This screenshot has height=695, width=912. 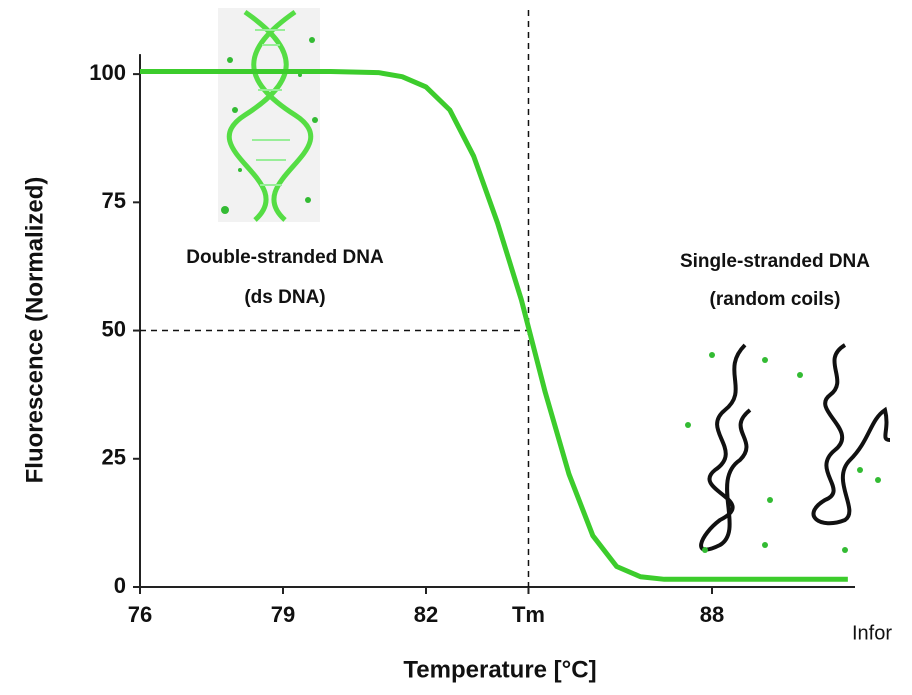 What do you see at coordinates (499, 669) in the screenshot?
I see `x-axis-title: Temperature [°C]` at bounding box center [499, 669].